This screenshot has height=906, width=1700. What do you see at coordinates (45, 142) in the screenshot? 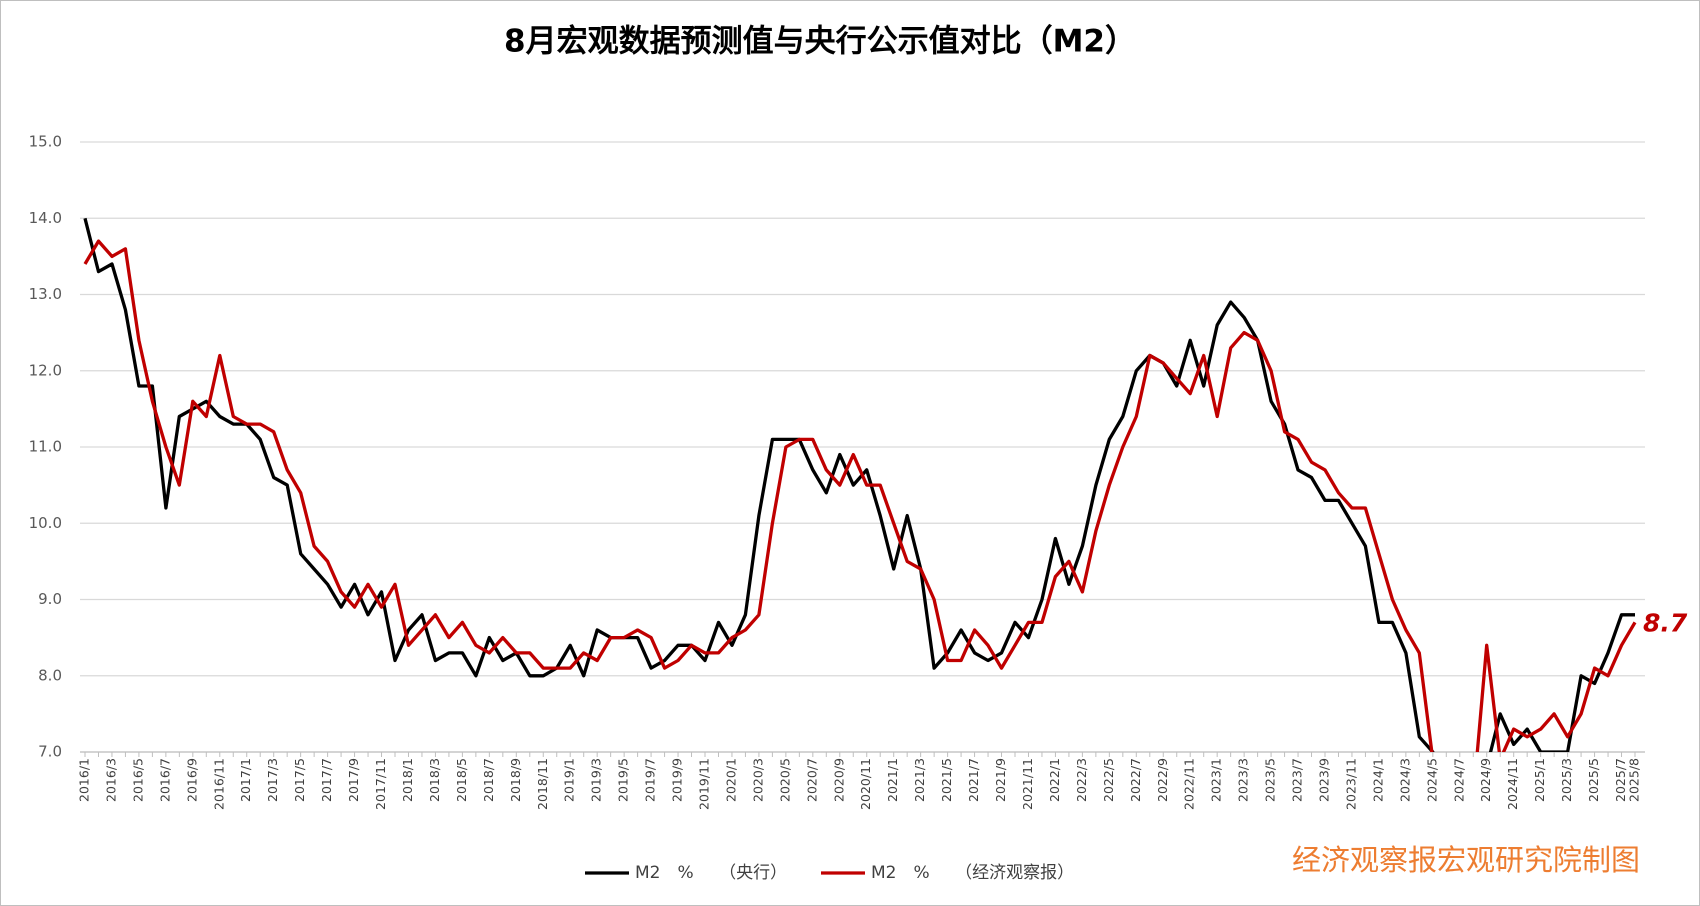
I see `y-tick-label: 15.0` at bounding box center [45, 142].